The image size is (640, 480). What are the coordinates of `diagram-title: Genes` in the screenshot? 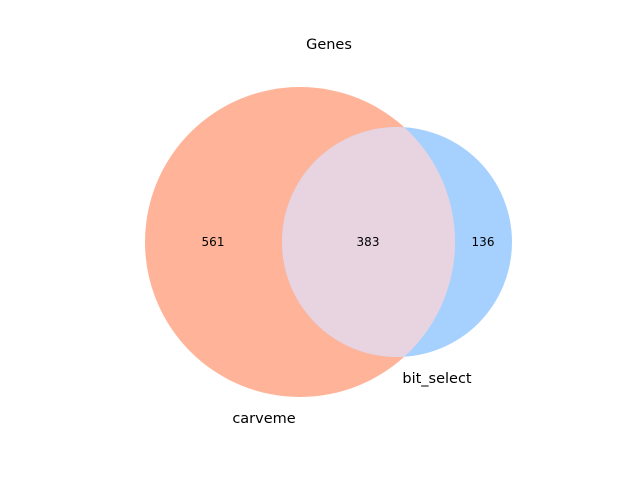 It's located at (329, 45).